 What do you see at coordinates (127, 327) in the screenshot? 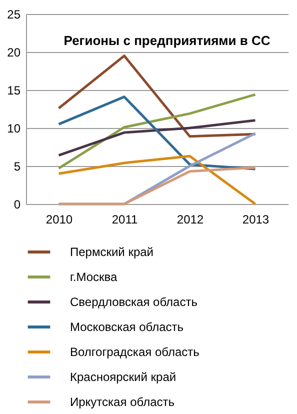
I see `legend-label: Московская область` at bounding box center [127, 327].